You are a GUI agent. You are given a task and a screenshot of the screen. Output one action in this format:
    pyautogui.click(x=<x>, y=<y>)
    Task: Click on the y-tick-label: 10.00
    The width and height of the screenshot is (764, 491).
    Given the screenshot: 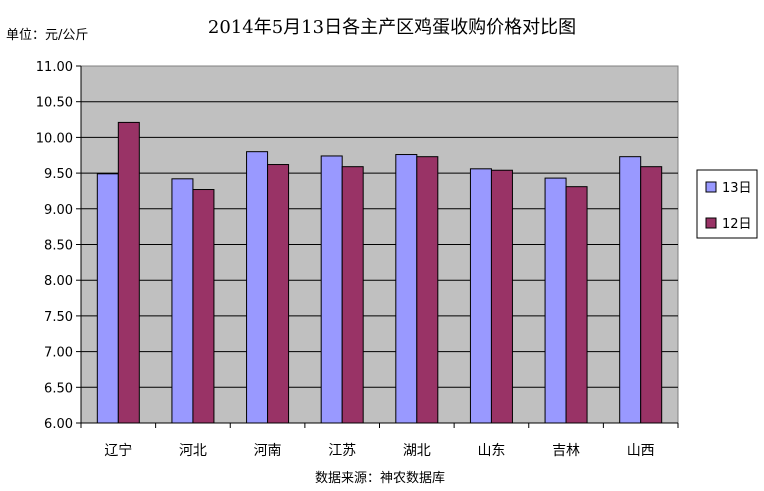 What is the action you would take?
    pyautogui.click(x=54, y=138)
    